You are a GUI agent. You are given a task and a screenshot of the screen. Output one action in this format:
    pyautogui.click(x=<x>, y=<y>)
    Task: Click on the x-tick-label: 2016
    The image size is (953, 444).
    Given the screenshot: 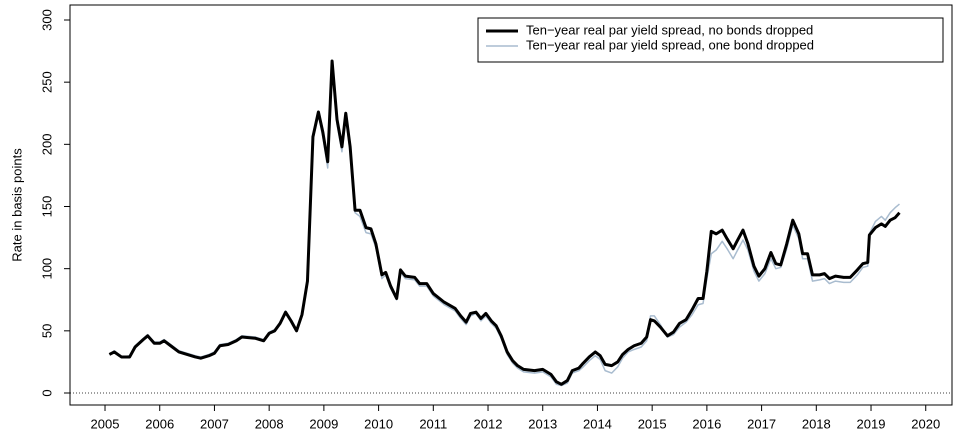 What is the action you would take?
    pyautogui.click(x=706, y=423)
    